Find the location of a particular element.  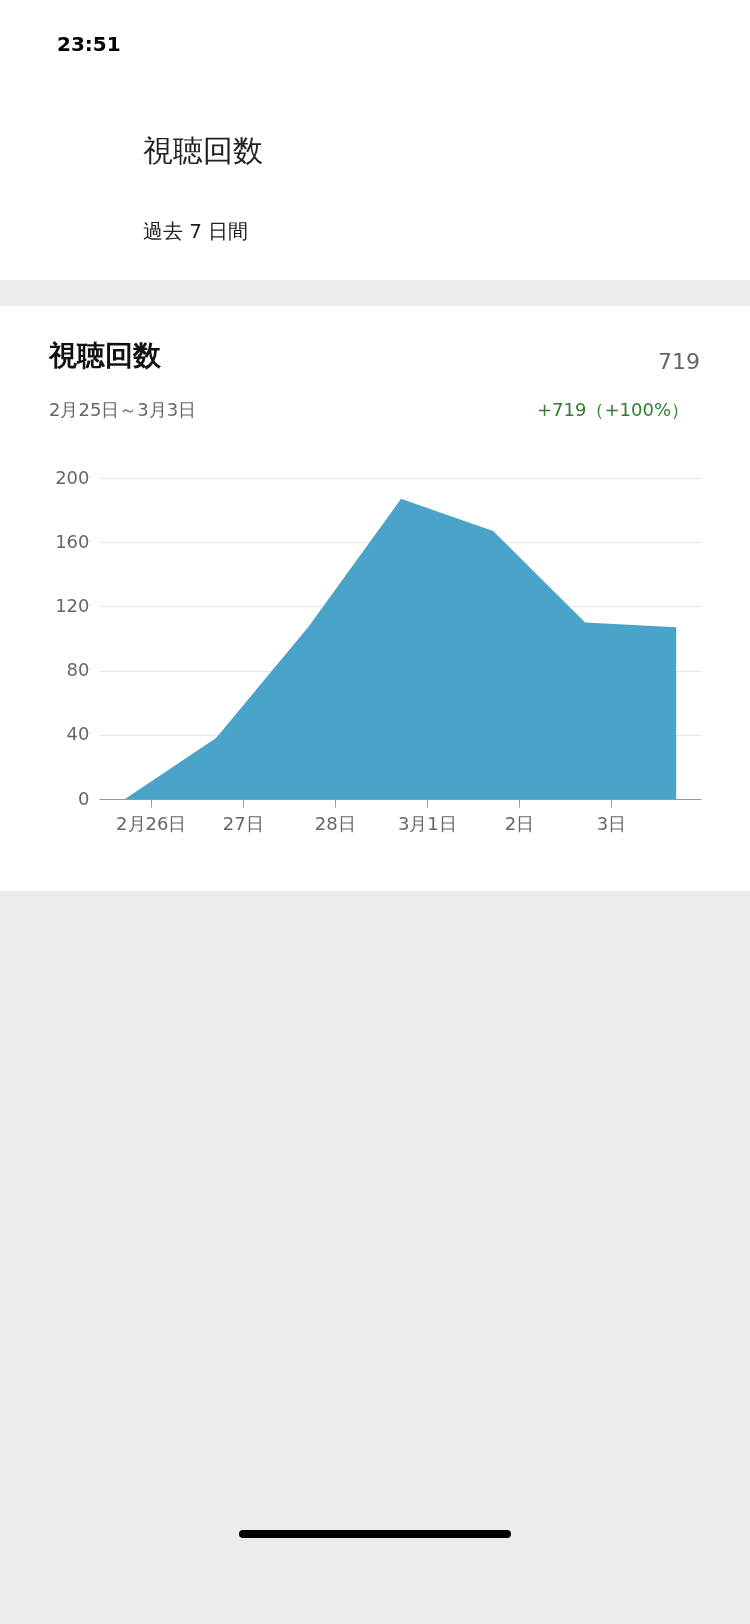

text: 719 is located at coordinates (679, 361).